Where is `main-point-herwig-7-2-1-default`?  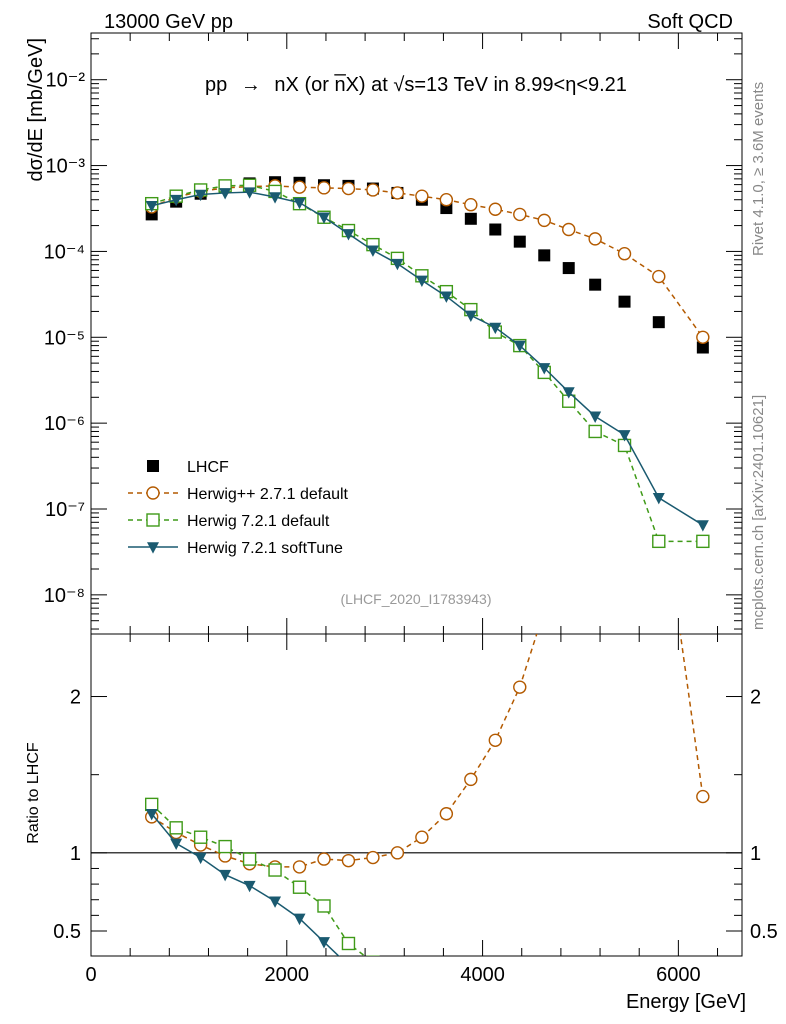
main-point-herwig-7-2-1-default is located at coordinates (703, 541).